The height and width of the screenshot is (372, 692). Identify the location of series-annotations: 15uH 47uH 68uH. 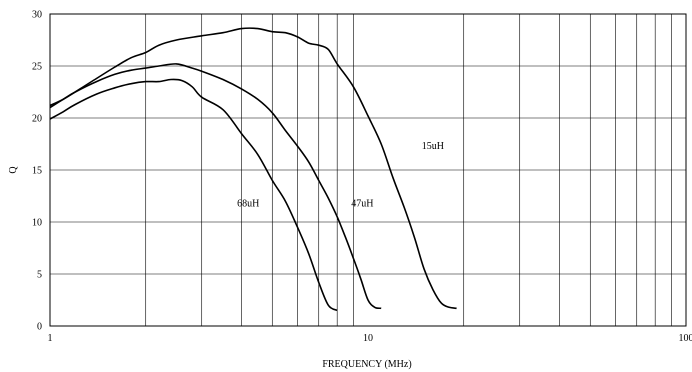
(340, 175).